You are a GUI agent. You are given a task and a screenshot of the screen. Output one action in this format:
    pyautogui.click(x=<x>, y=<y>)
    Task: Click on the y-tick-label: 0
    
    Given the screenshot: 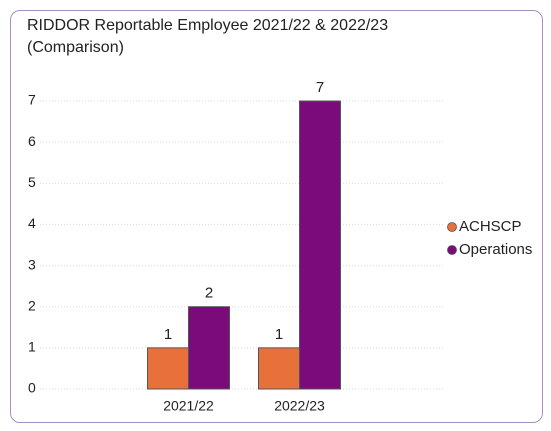 What is the action you would take?
    pyautogui.click(x=32, y=388)
    